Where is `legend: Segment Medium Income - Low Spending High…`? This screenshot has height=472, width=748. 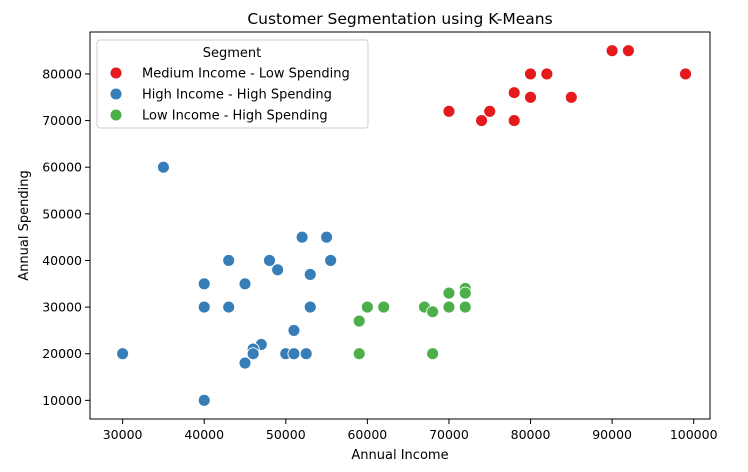
legend: Segment Medium Income - Low Spending High… is located at coordinates (232, 84).